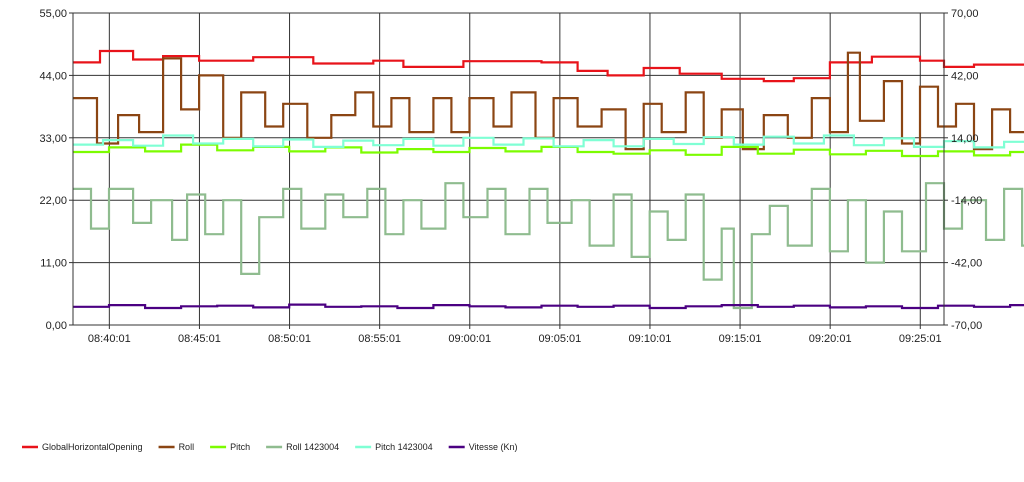 The image size is (1024, 482). Describe the element at coordinates (559, 339) in the screenshot. I see `x-tick-label: 09:05:01` at that location.